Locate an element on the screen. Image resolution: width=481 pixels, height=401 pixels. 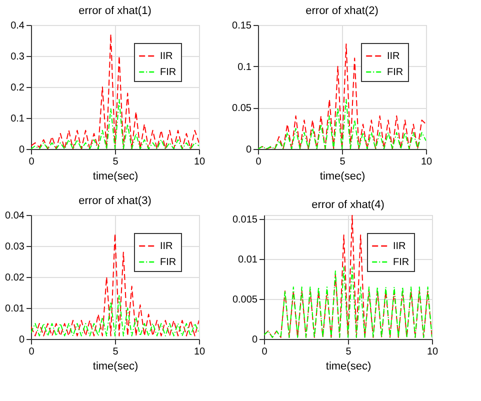
chart-title: error of xhat(1) is located at coordinates (115, 11).